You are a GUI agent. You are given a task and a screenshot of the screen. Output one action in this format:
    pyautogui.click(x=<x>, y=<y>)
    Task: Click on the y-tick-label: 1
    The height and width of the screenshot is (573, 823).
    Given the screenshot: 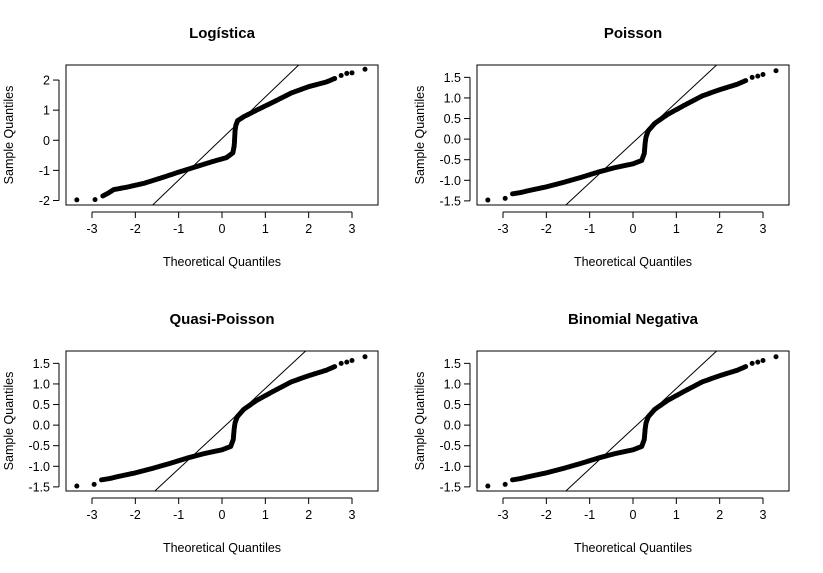 What is the action you would take?
    pyautogui.click(x=46, y=111)
    